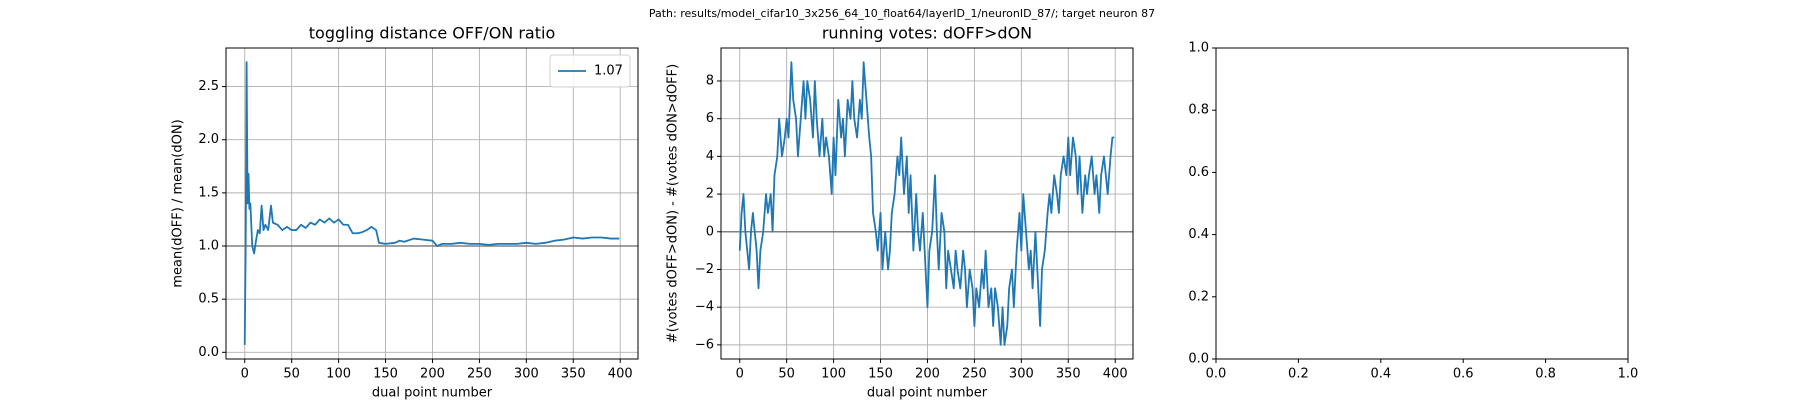 The image size is (1800, 400). What do you see at coordinates (704, 269) in the screenshot?
I see `y-tick-label: −2` at bounding box center [704, 269].